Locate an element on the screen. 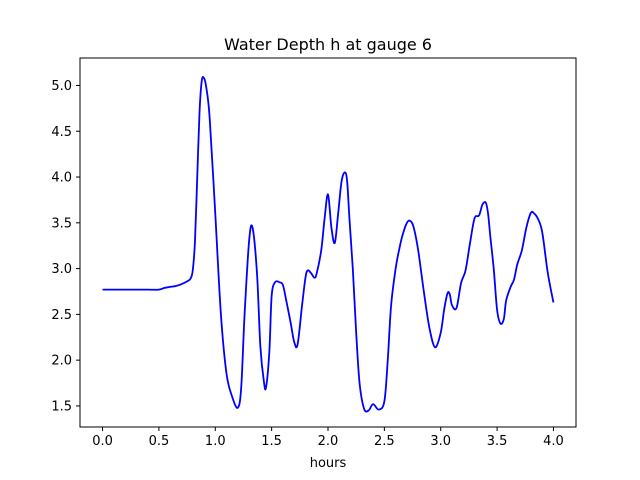  chart-title: Water Depth h at gauge 6 is located at coordinates (328, 44).